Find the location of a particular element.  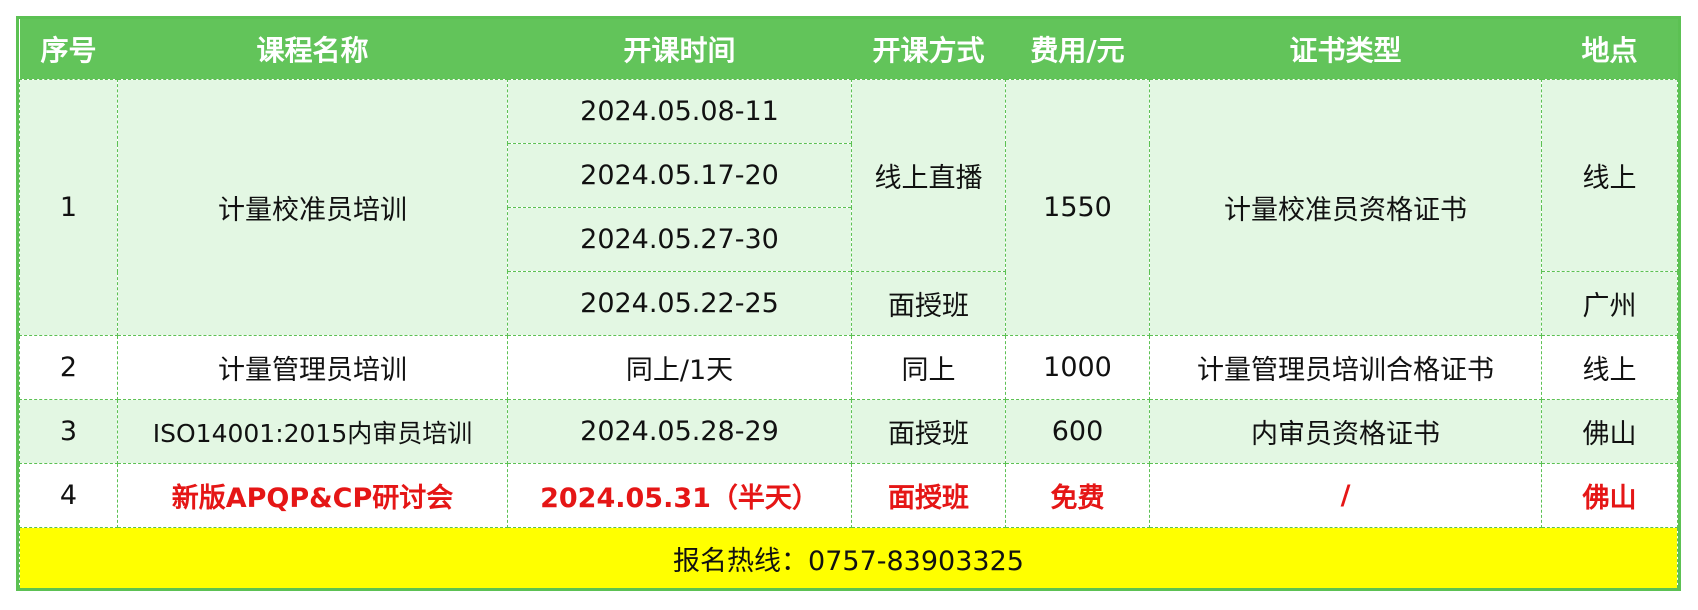

cell-date: 2024.05.31（半天） is located at coordinates (679, 495).